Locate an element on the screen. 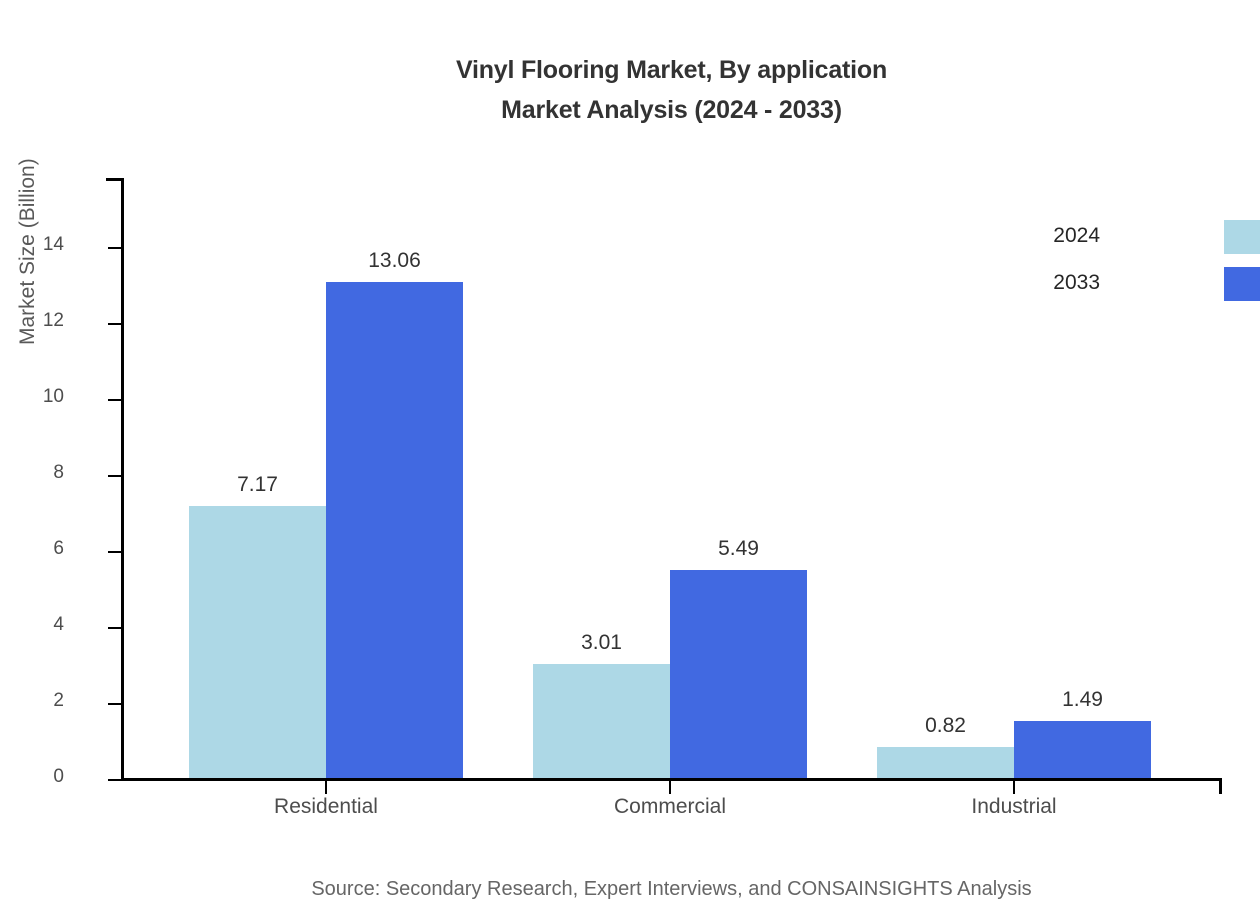 This screenshot has height=920, width=1260. y-axis-tick-label: 6 is located at coordinates (58, 549).